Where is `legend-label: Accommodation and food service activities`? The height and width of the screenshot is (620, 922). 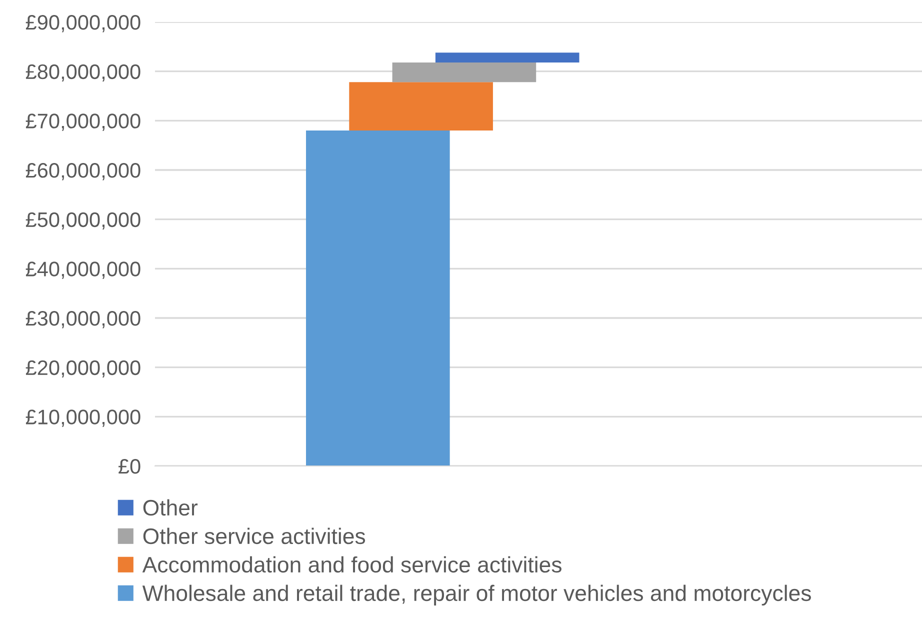 legend-label: Accommodation and food service activities is located at coordinates (352, 564).